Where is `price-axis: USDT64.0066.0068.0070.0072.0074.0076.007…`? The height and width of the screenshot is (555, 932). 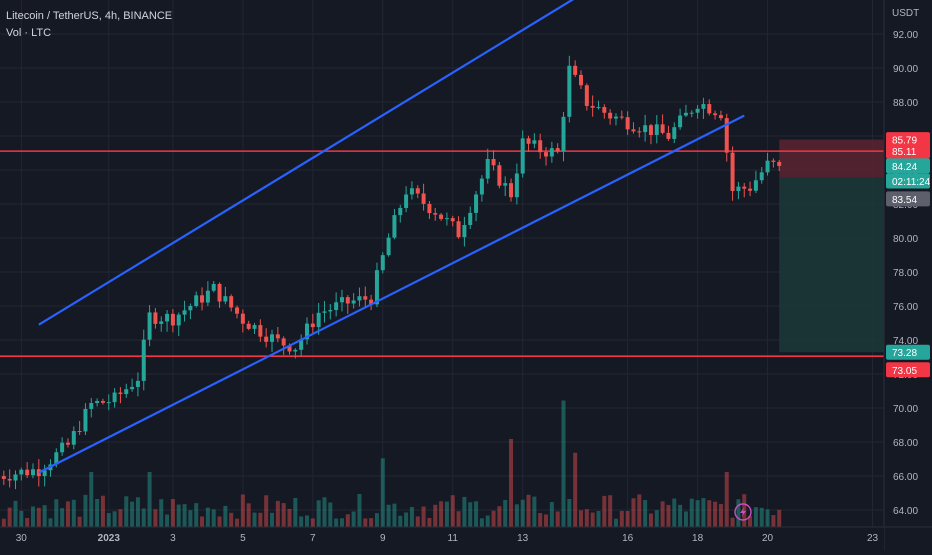 price-axis: USDT64.0066.0068.0070.0072.0074.0076.007… is located at coordinates (907, 275).